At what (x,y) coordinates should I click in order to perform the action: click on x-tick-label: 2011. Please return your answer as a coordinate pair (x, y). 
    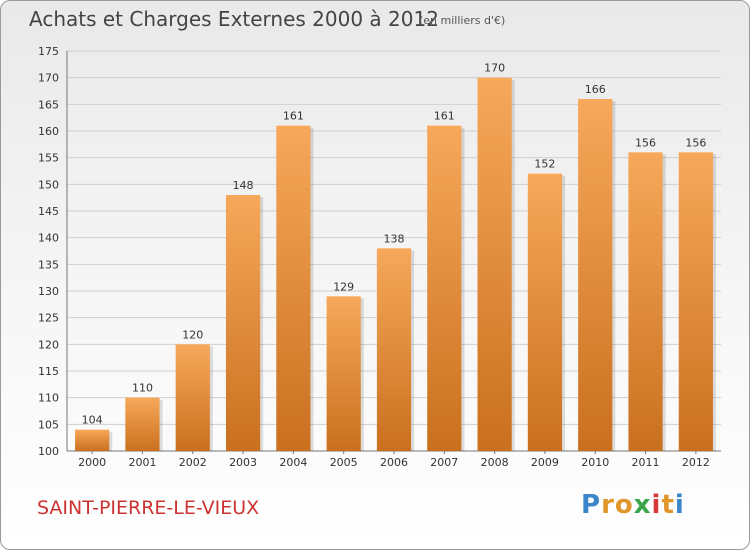
    Looking at the image, I should click on (646, 462).